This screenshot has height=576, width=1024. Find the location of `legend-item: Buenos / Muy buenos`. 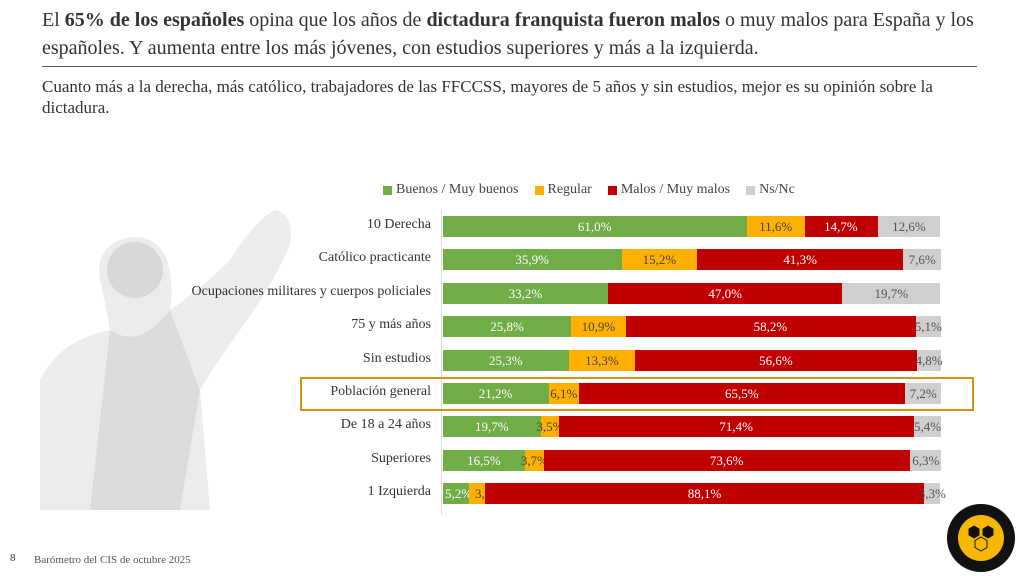

legend-item: Buenos / Muy buenos is located at coordinates (451, 190).